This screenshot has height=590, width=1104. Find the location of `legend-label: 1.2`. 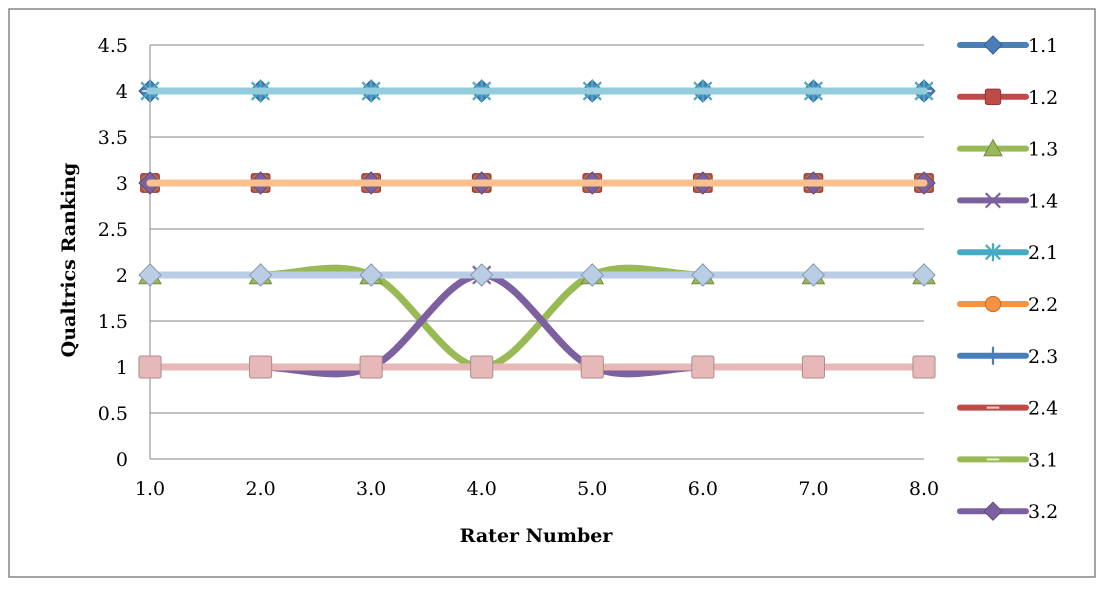

legend-label: 1.2 is located at coordinates (1043, 98).